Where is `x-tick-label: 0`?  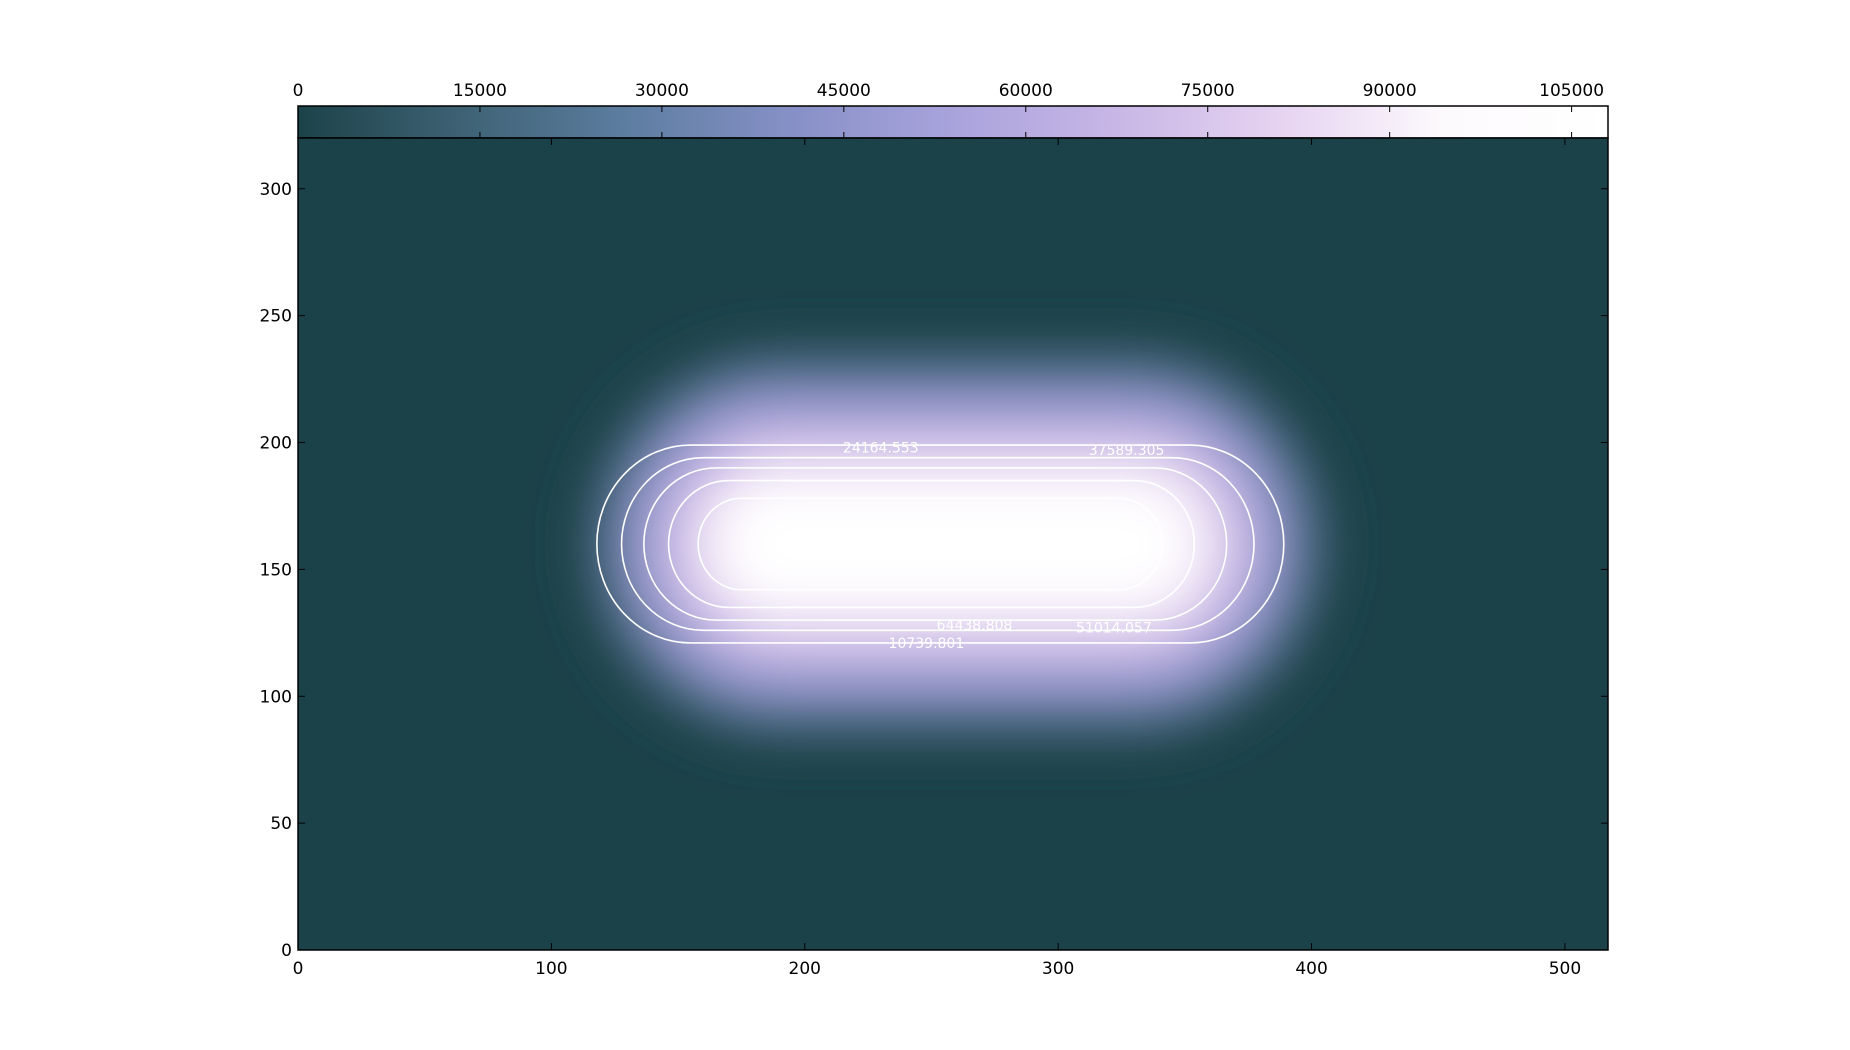
x-tick-label: 0 is located at coordinates (298, 969).